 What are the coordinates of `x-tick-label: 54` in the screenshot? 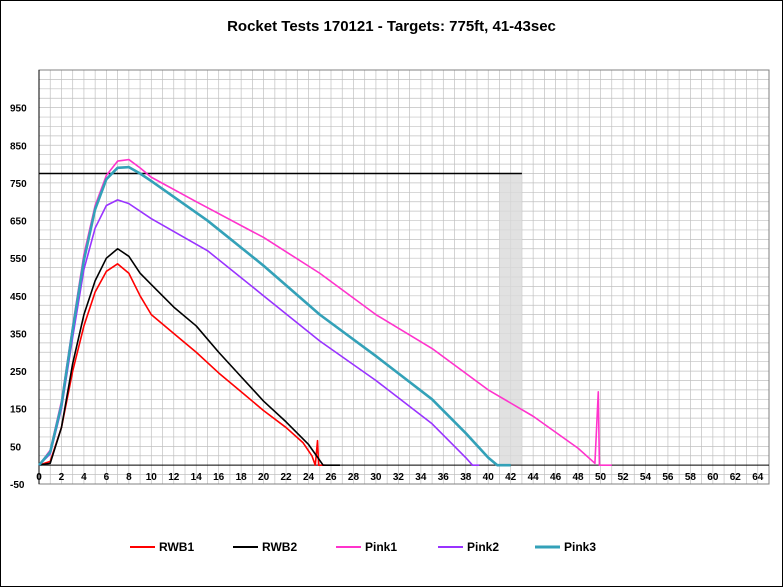 It's located at (646, 477).